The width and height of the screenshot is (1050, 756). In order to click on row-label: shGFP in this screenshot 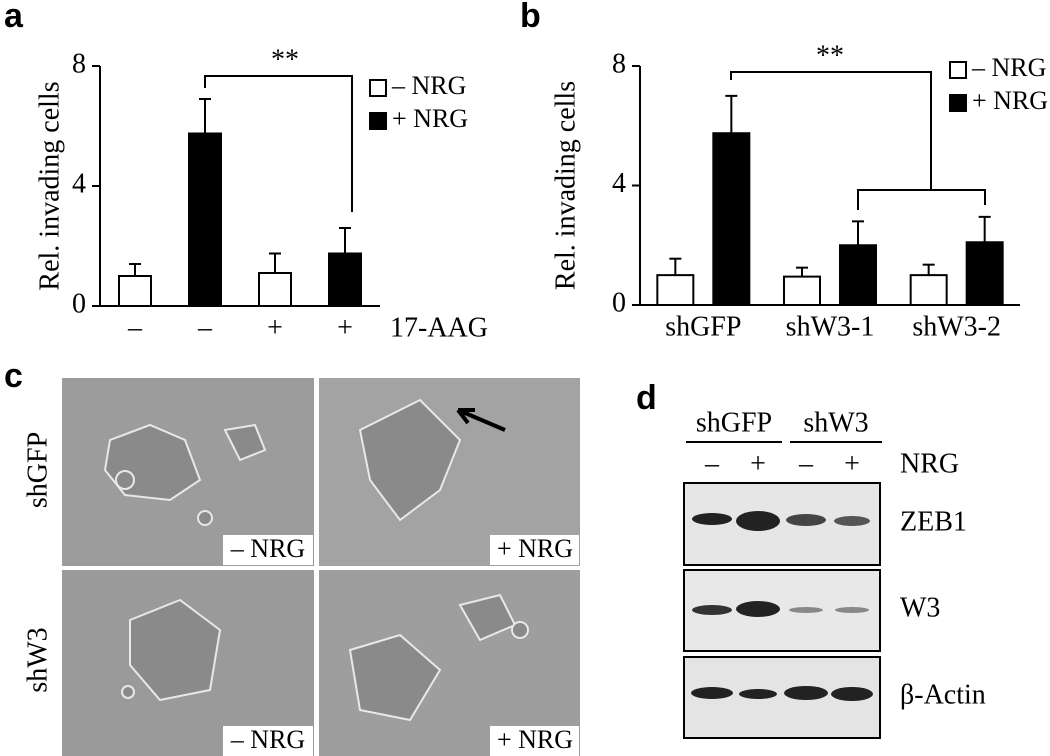, I will do `click(37, 470)`.